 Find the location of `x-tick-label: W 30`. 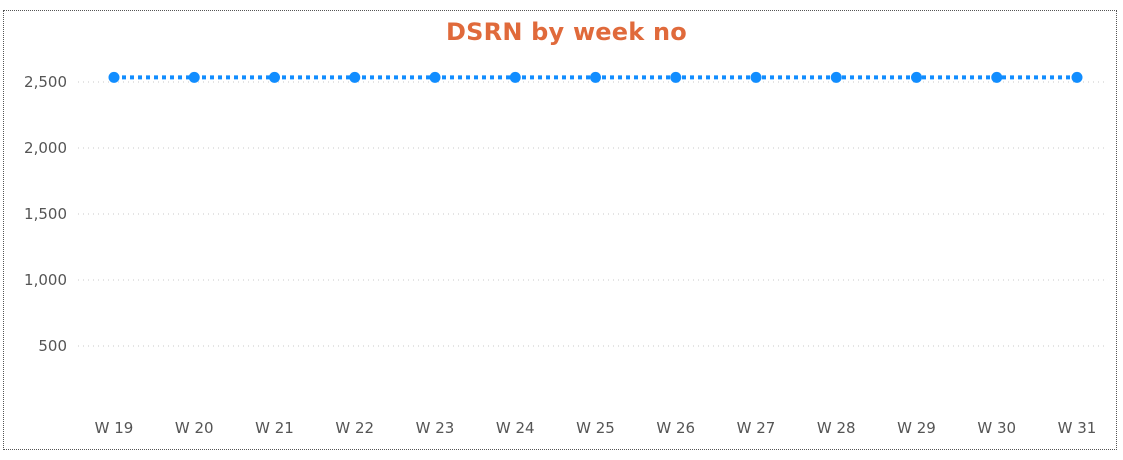

x-tick-label: W 30 is located at coordinates (996, 428).